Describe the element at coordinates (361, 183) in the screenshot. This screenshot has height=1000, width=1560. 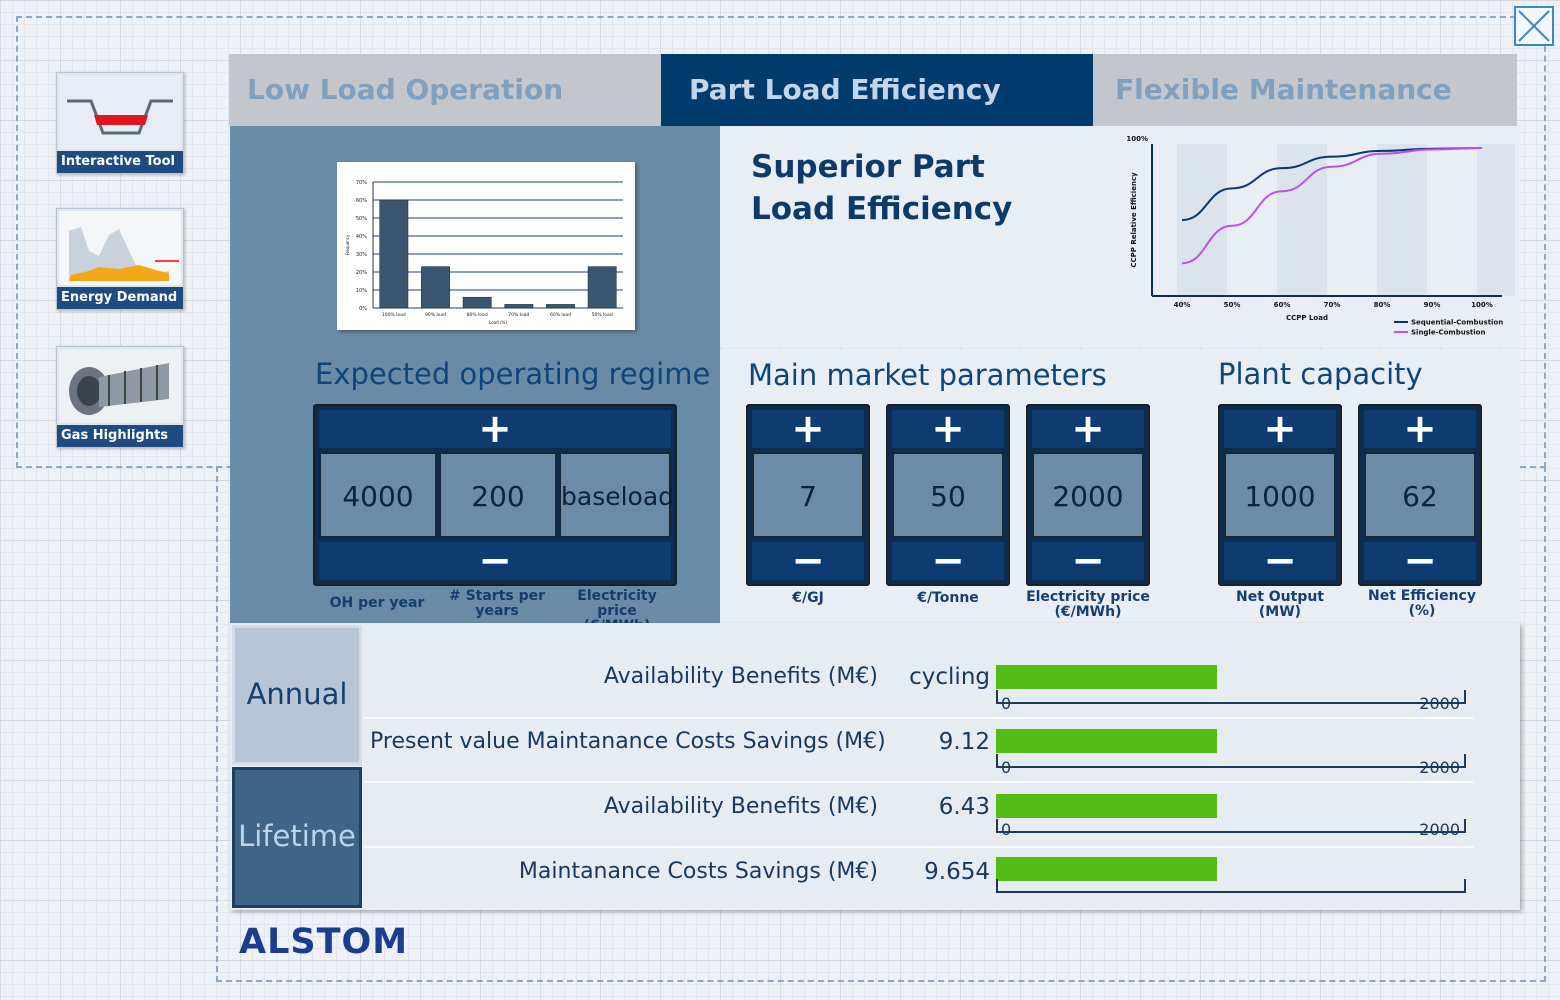
I see `y-tick-label: 70%` at that location.